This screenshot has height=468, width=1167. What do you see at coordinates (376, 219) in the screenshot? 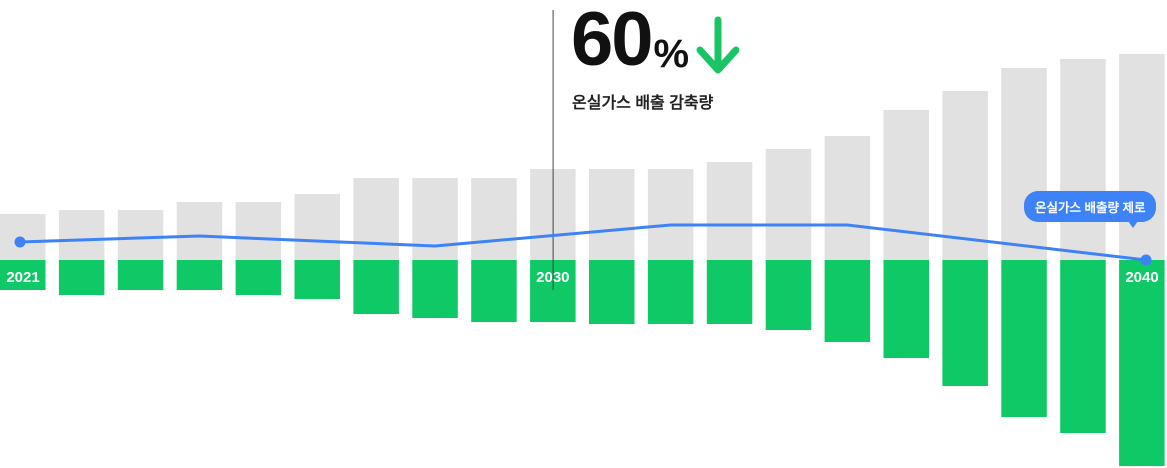
I see `gray-bar-2027` at bounding box center [376, 219].